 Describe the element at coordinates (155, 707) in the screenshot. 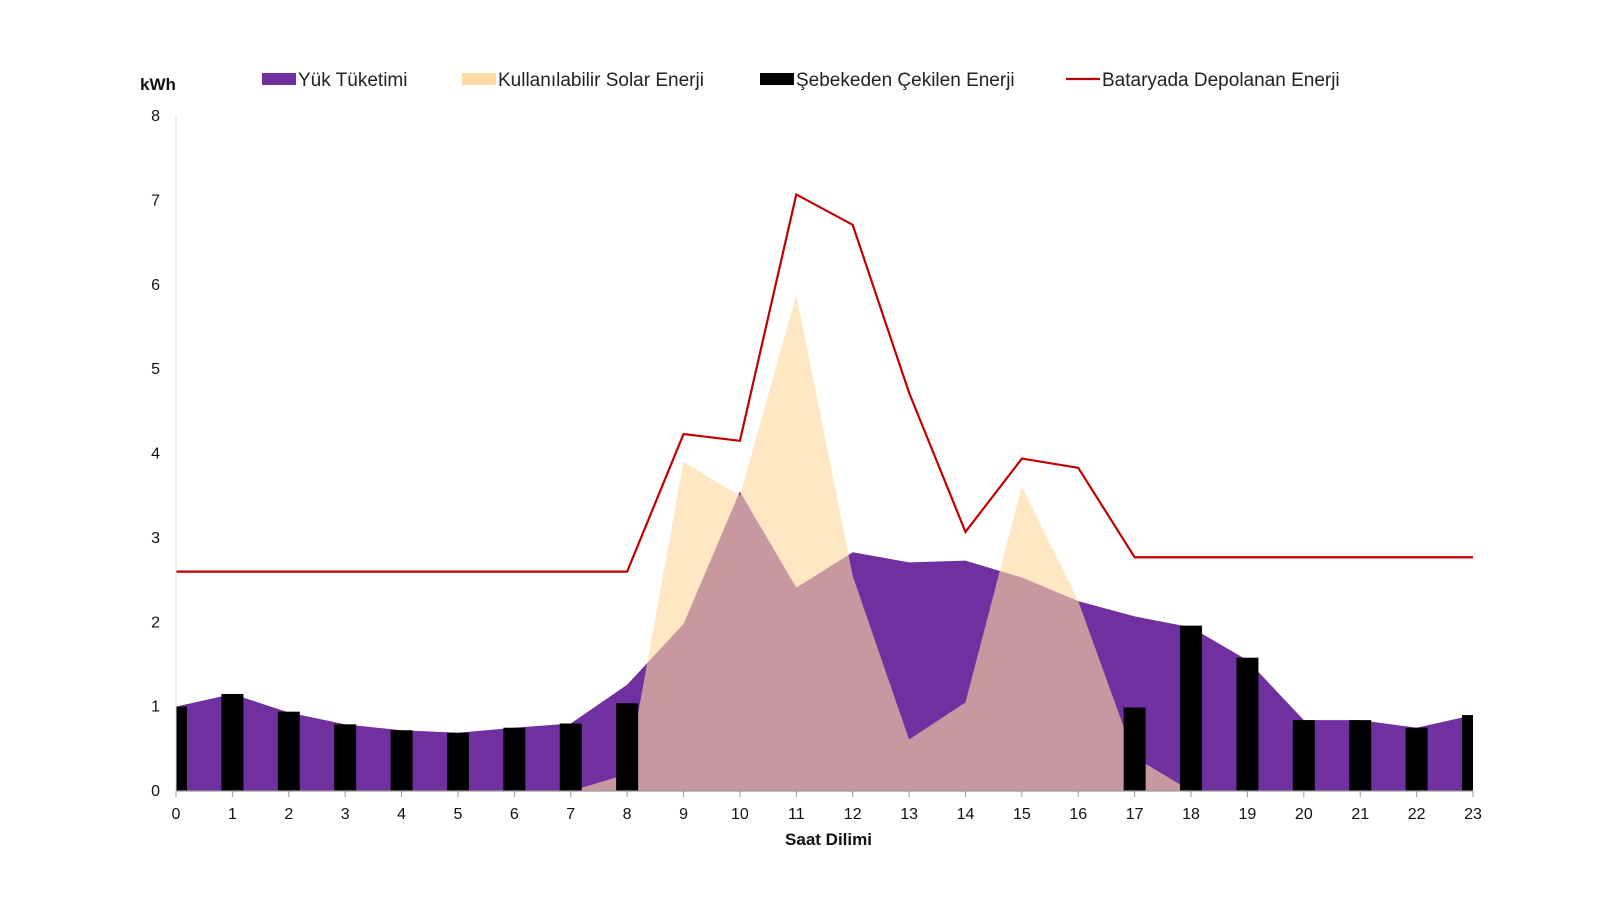

I see `y-tick-label: 1` at that location.